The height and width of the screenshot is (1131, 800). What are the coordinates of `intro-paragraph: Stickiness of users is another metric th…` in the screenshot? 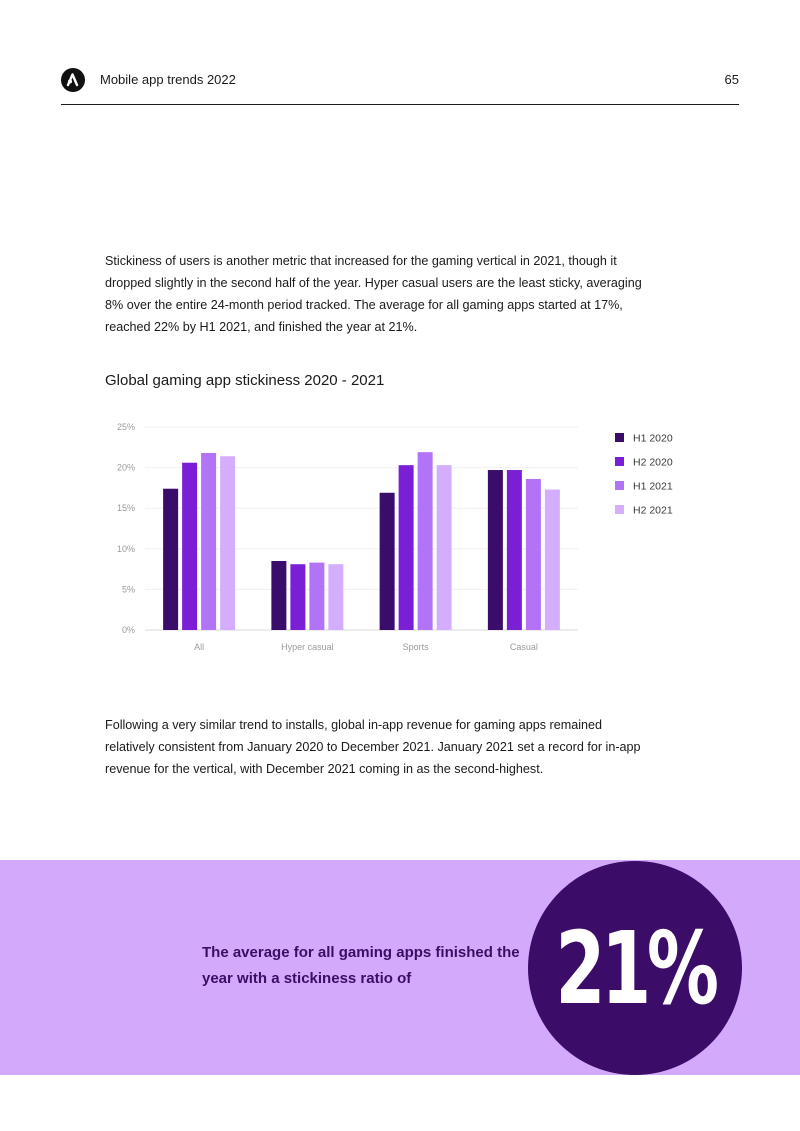 It's located at (373, 294).